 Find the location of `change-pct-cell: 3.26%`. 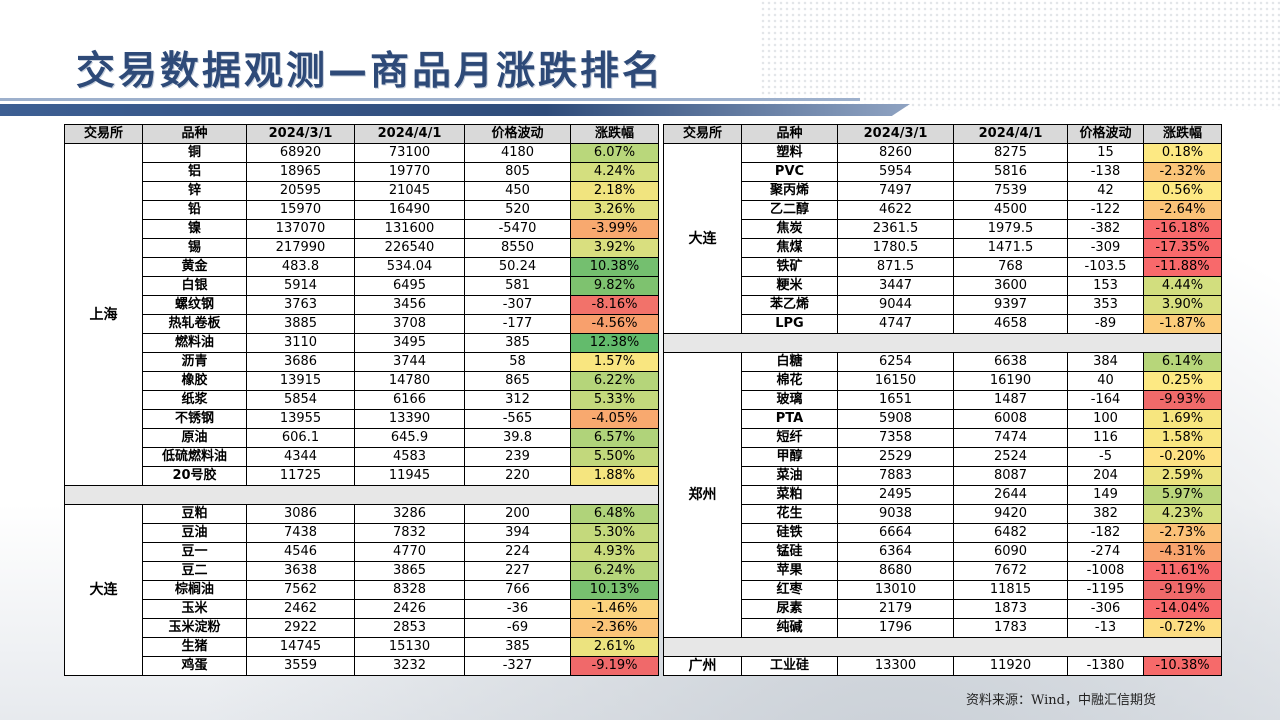

change-pct-cell: 3.26% is located at coordinates (614, 210).